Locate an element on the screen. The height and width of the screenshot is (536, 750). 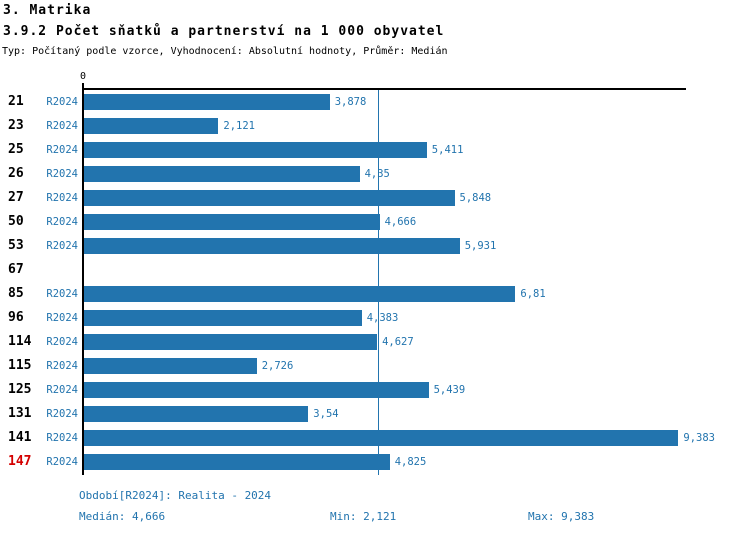
value-label: 4,627 is located at coordinates (398, 342).